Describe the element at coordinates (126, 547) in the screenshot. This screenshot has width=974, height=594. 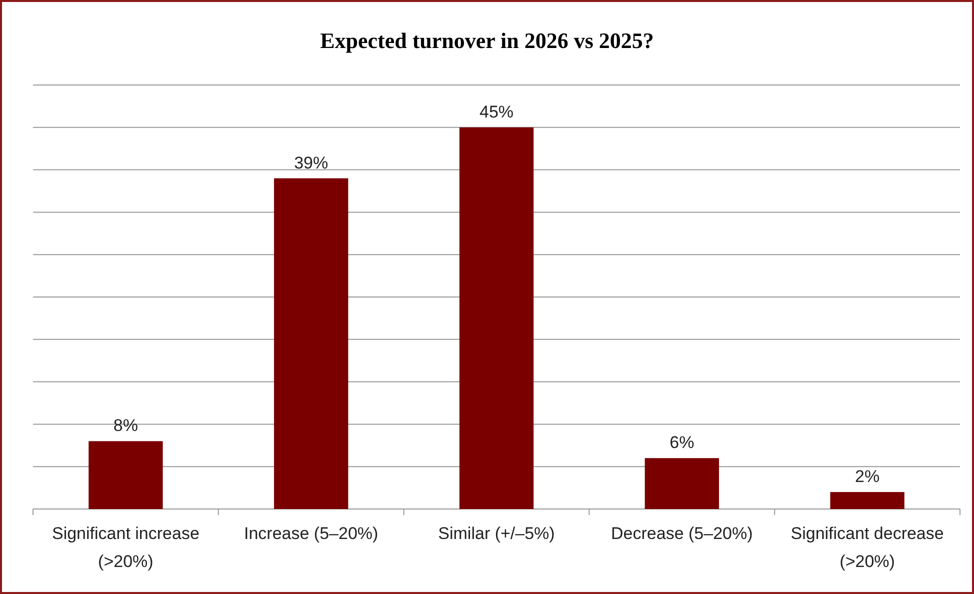
I see `x-tick-label: Significant increase (>20%)` at that location.